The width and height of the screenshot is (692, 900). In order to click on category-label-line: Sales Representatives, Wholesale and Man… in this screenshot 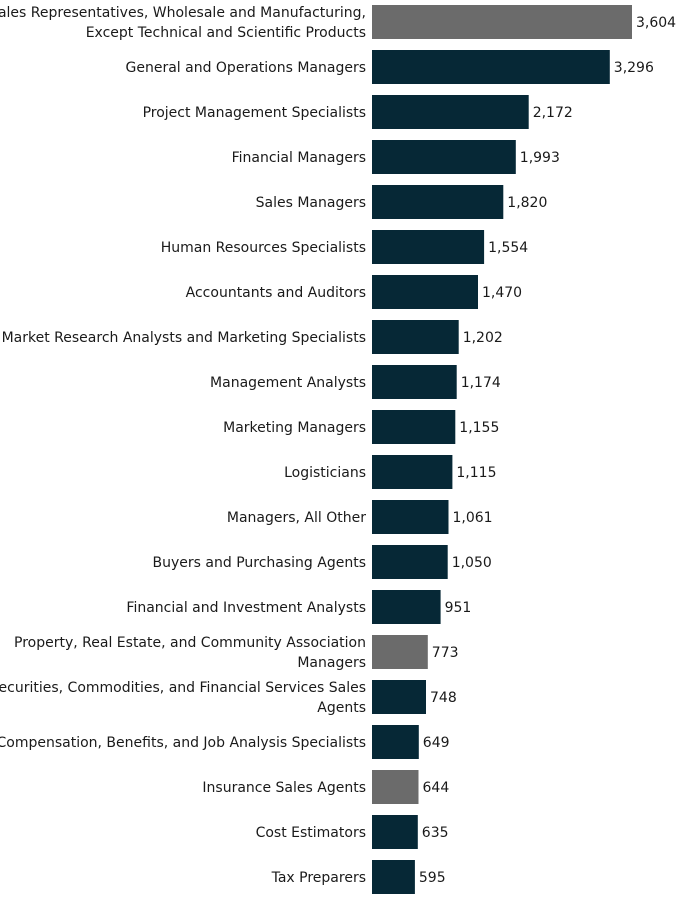, I will do `click(183, 13)`.